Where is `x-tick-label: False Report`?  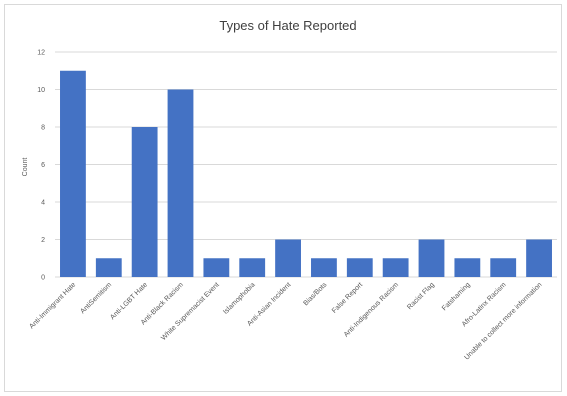
x-tick-label: False Report is located at coordinates (347, 297).